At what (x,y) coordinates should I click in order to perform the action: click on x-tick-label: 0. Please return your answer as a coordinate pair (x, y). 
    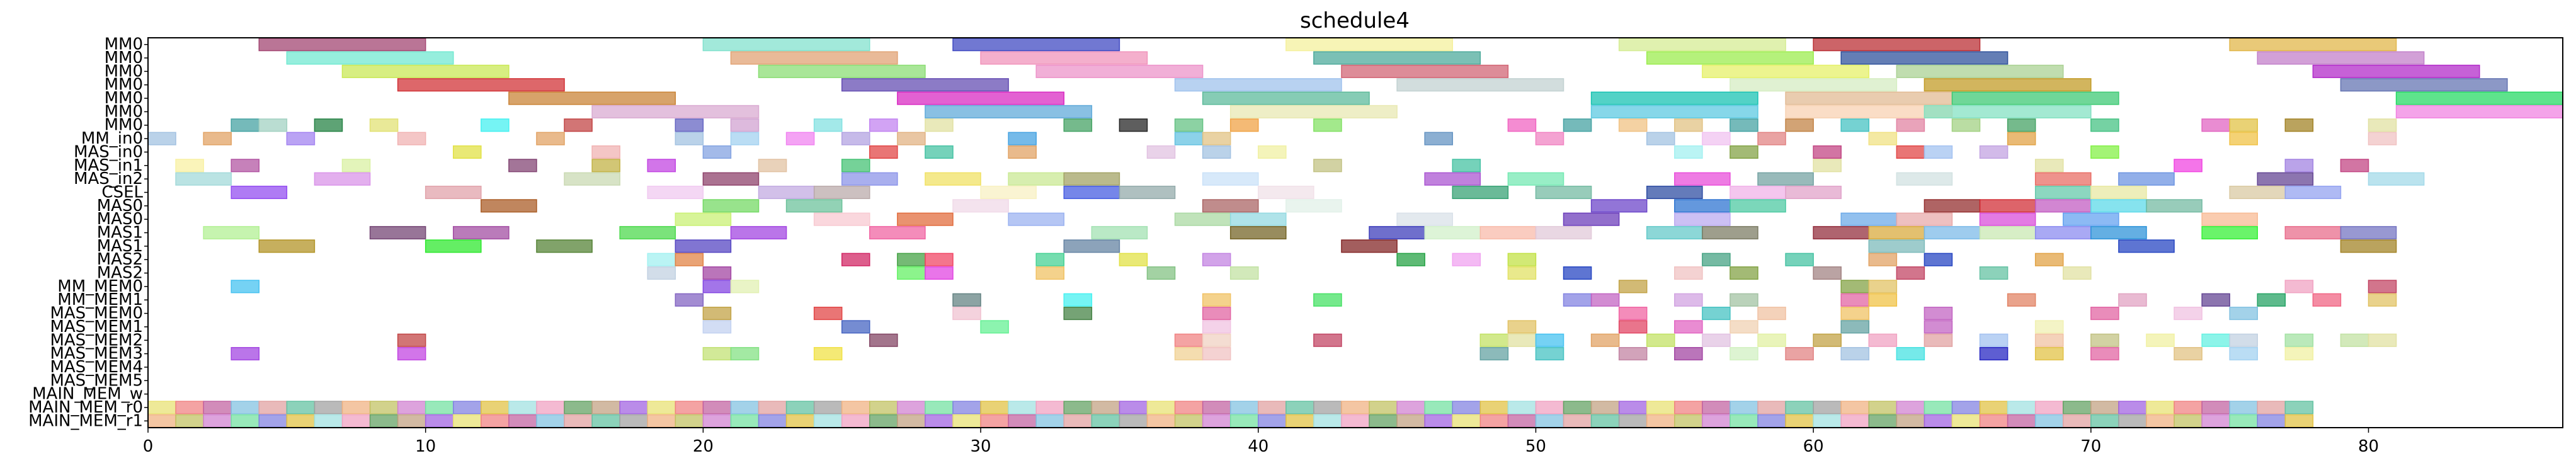
    Looking at the image, I should click on (148, 446).